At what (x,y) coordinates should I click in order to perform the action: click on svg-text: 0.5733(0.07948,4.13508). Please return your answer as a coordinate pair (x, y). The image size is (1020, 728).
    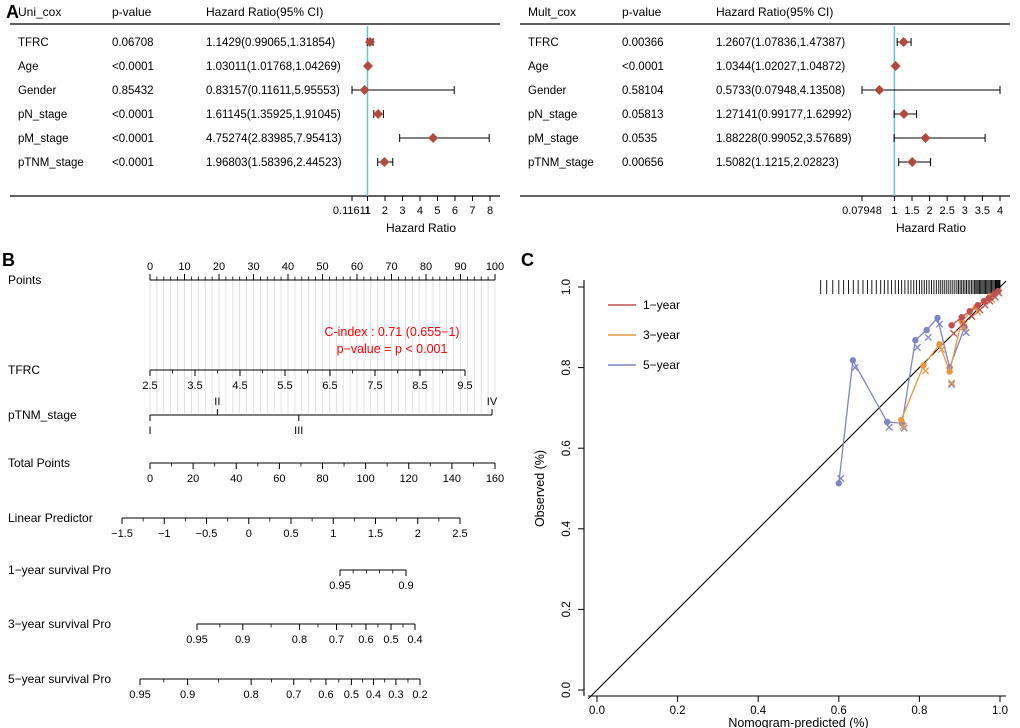
    Looking at the image, I should click on (780, 91).